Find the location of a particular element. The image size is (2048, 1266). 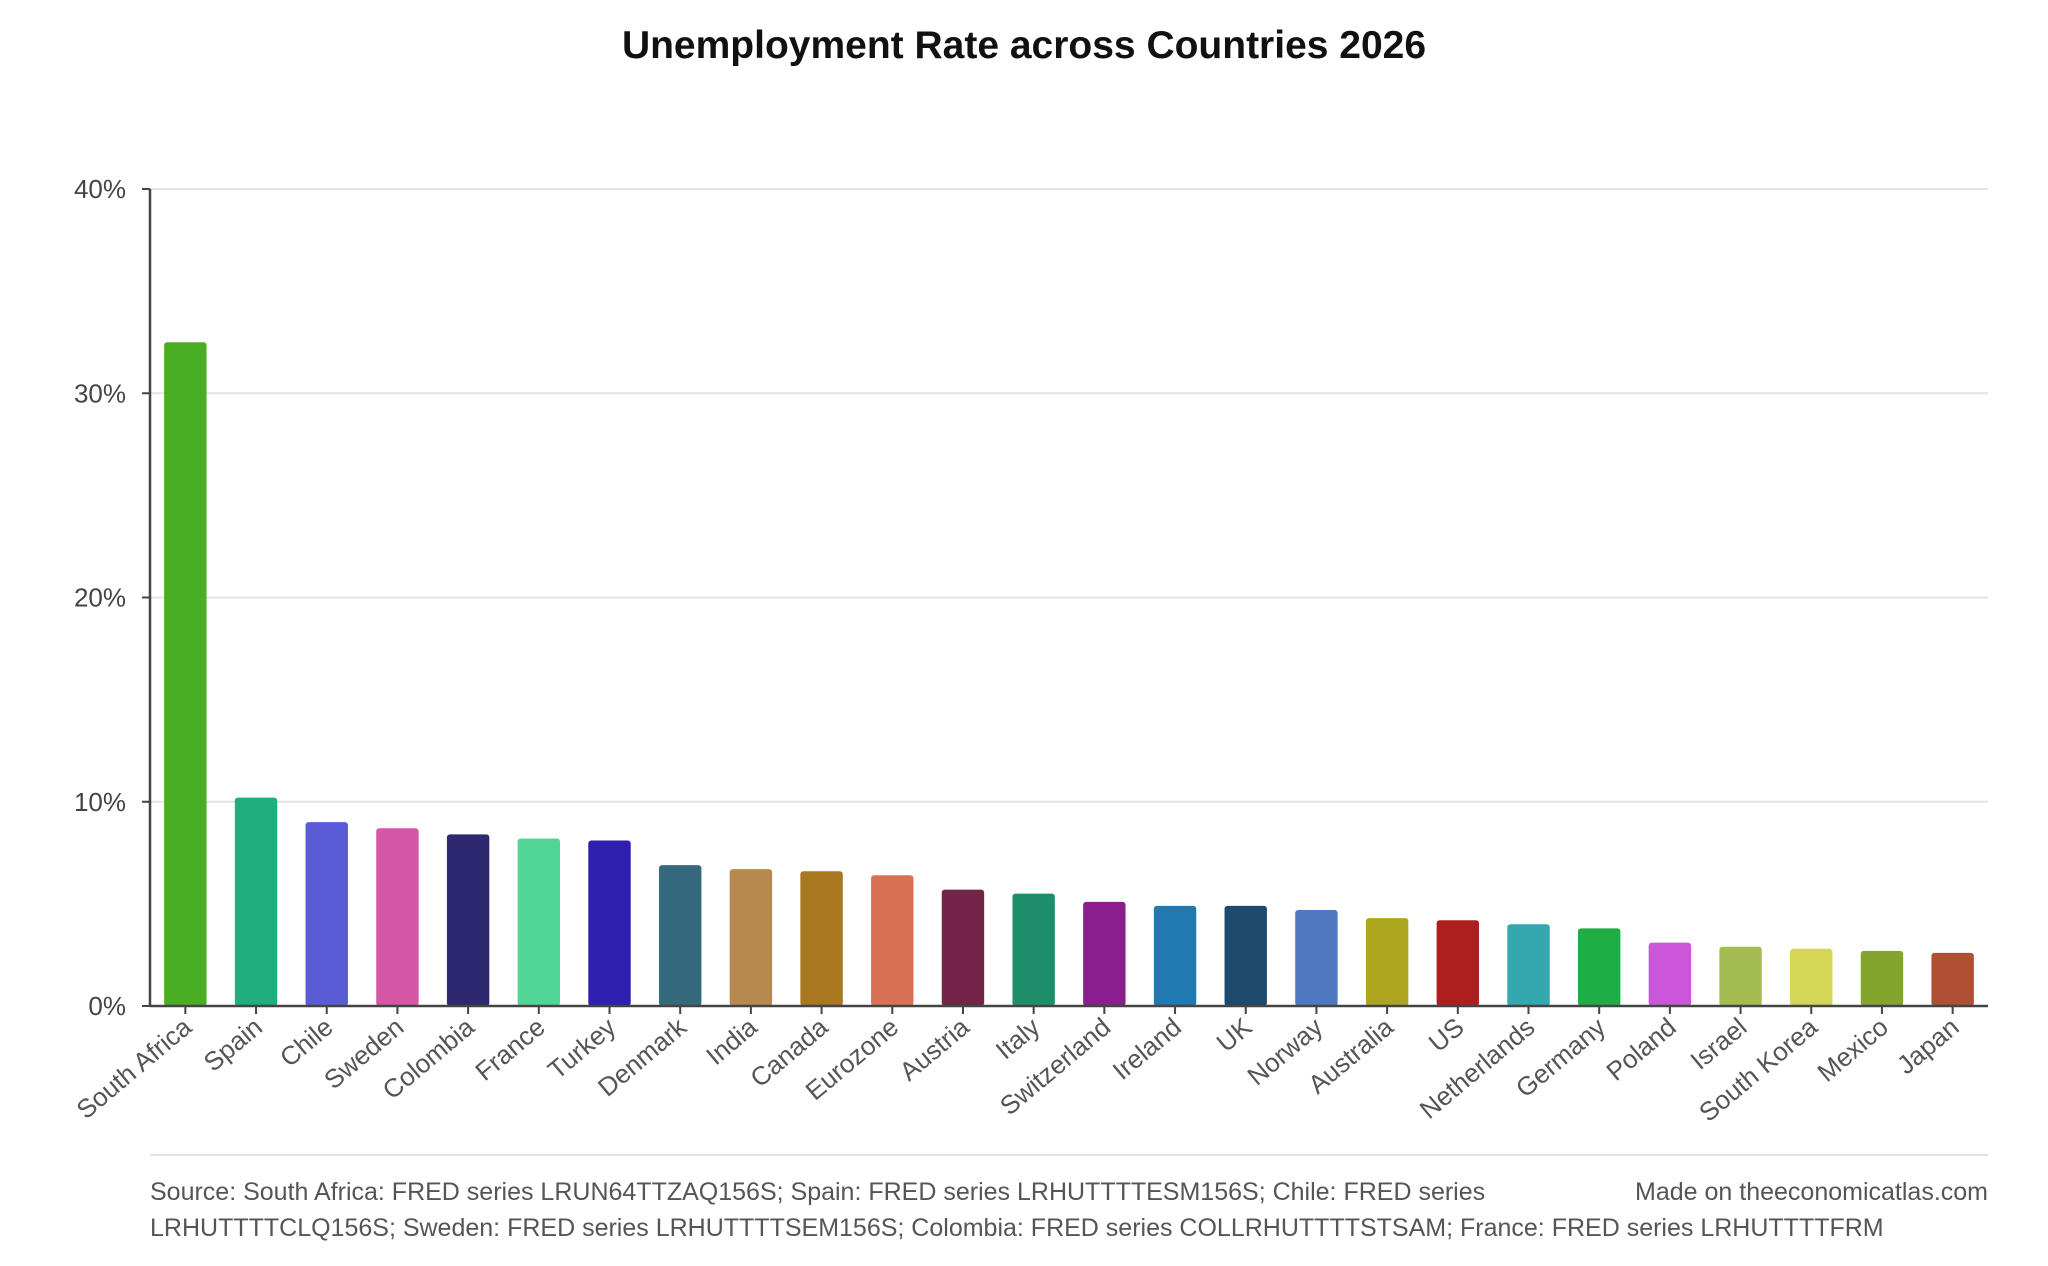

x-category-label: France is located at coordinates (509, 1049).